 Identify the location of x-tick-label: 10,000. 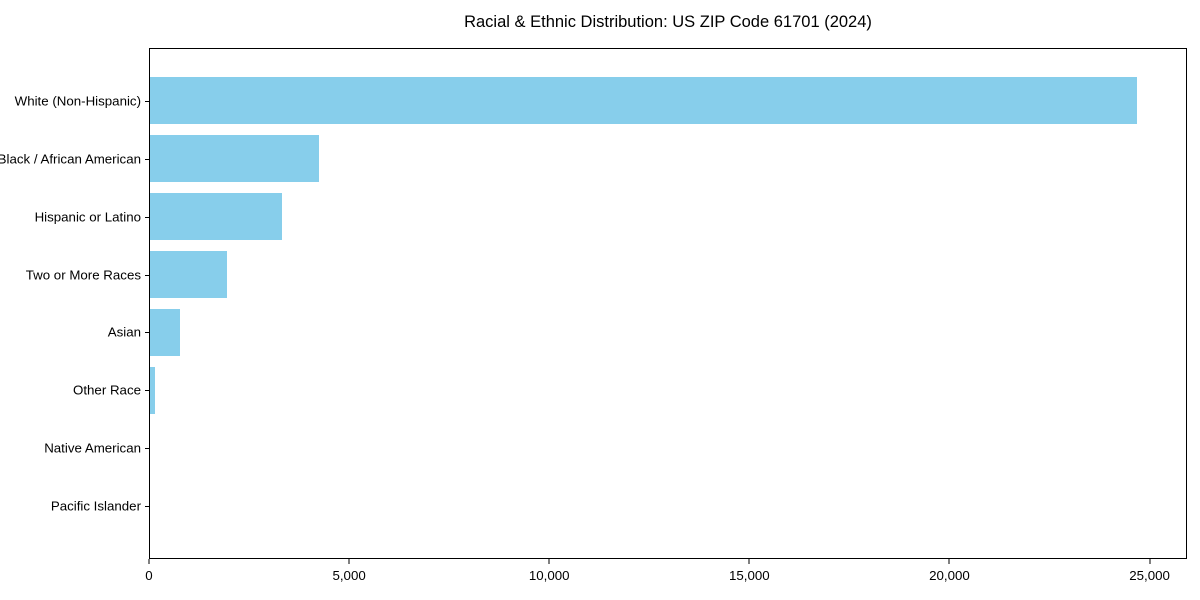
(549, 575).